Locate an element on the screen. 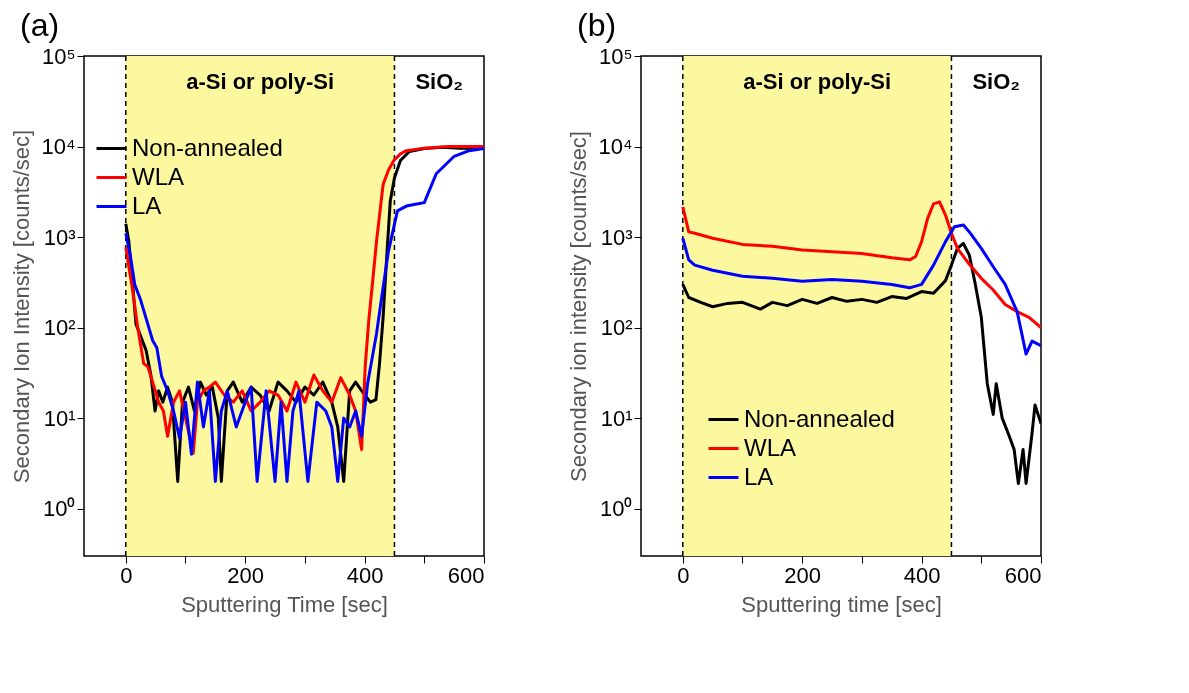 The image size is (1189, 693). y-axis-title: Secondary ion intensity [counts/sec] is located at coordinates (578, 306).